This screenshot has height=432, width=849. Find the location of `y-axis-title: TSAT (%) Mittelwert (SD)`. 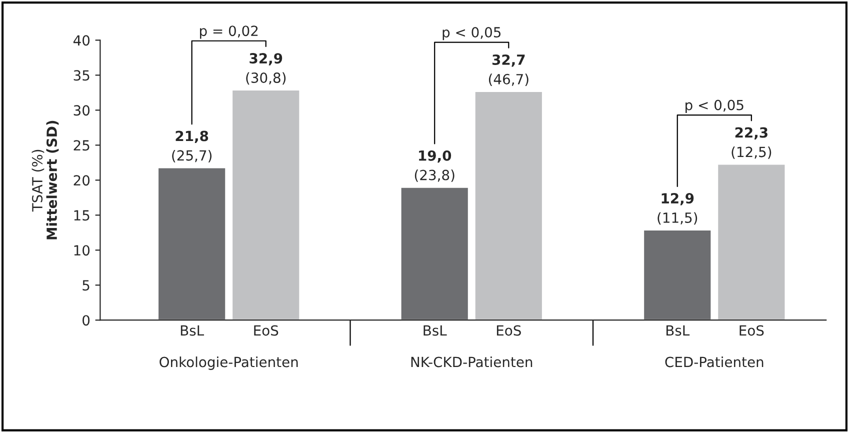

y-axis-title: TSAT (%) Mittelwert (SD) is located at coordinates (45, 180).